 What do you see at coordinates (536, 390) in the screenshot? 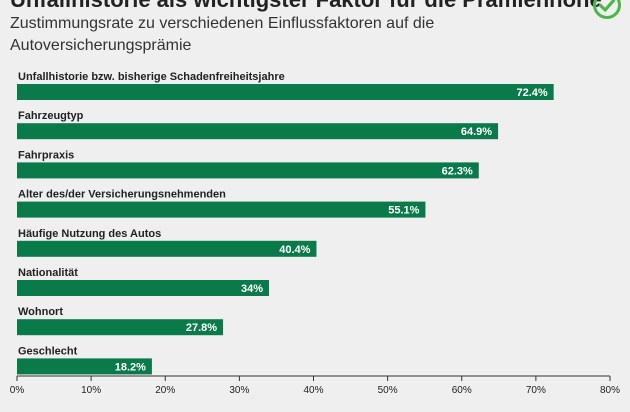
I see `x-tick-label: 70%` at bounding box center [536, 390].